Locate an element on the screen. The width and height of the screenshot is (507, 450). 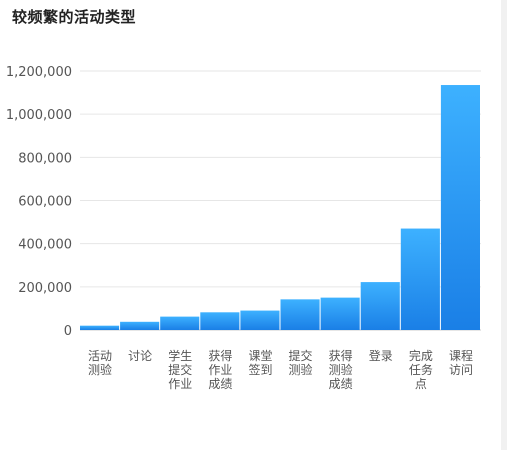
x-tick-label: 获得作业成绩 is located at coordinates (220, 369).